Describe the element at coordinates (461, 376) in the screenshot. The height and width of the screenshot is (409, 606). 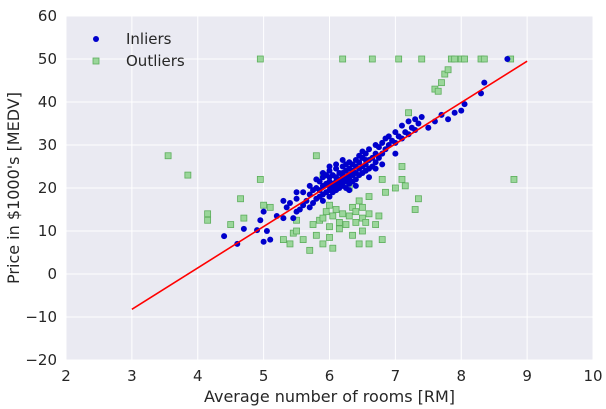
I see `x-tick-label: 8` at that location.